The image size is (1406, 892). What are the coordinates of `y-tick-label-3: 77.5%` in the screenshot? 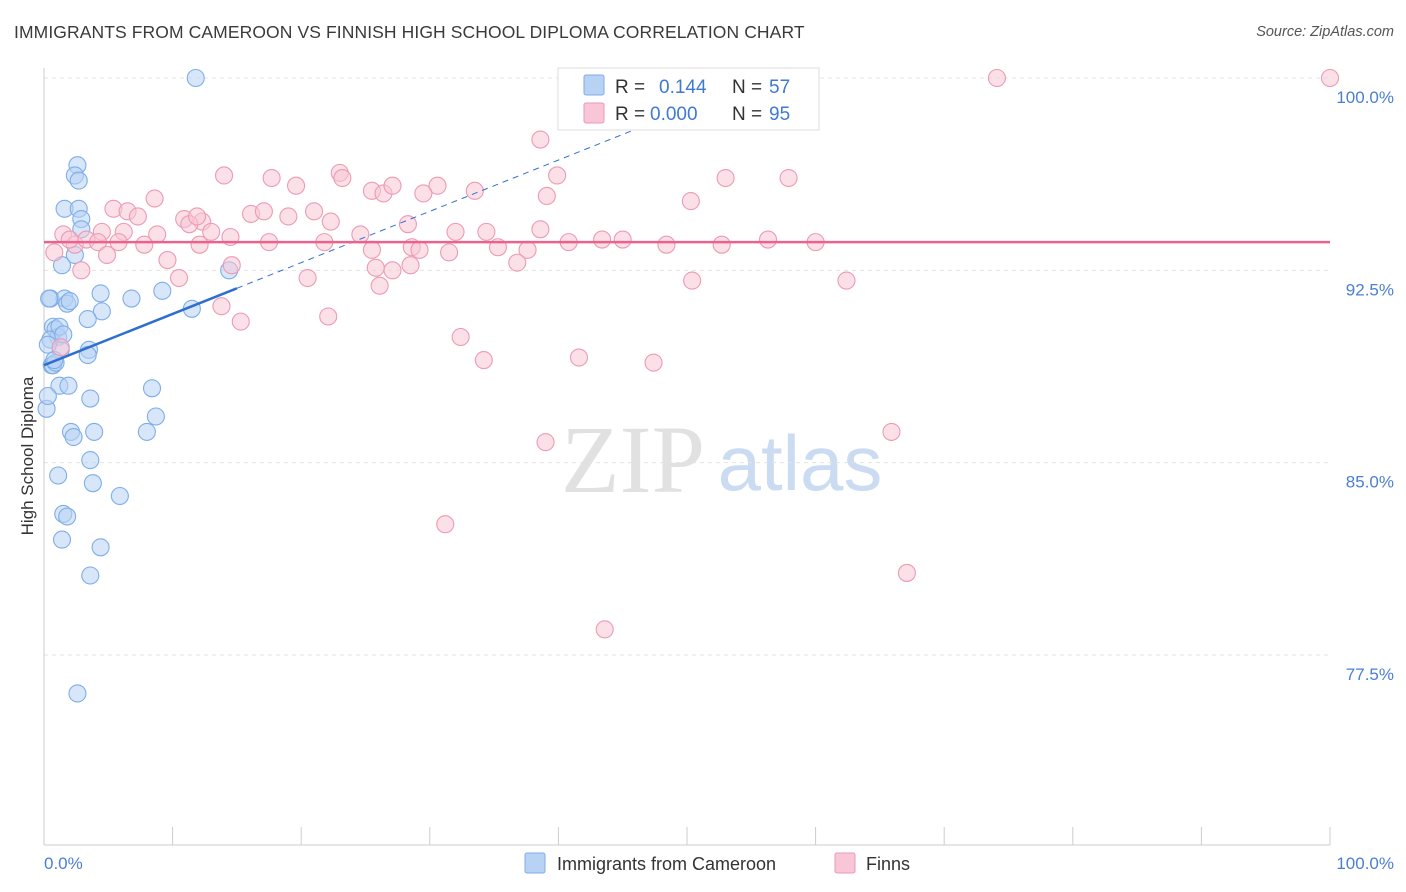 It's located at (1370, 674).